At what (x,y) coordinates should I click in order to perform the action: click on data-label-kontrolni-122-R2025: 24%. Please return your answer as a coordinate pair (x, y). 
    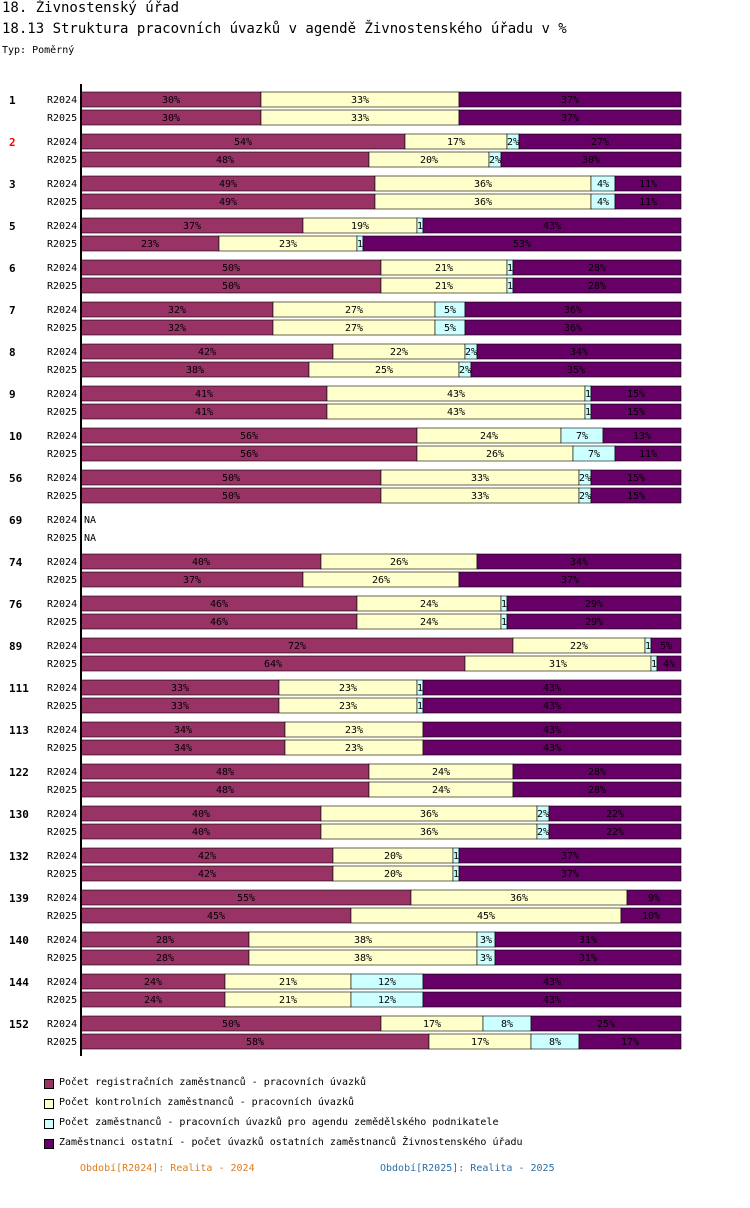
    Looking at the image, I should click on (441, 790).